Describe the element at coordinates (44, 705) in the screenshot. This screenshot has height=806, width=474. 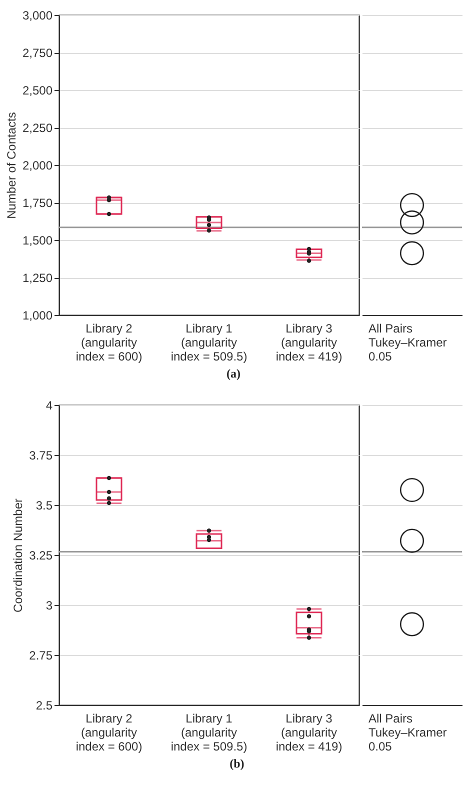
I see `y-tick-label: 2.5` at that location.